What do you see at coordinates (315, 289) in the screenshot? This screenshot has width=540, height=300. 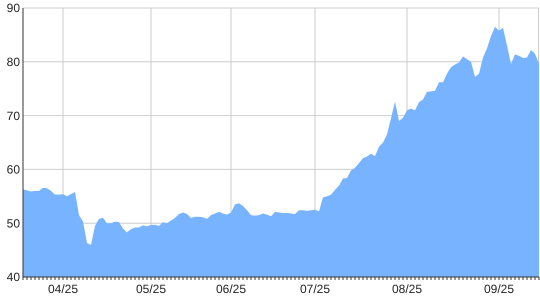 I see `x-tick-label: 07/25` at bounding box center [315, 289].